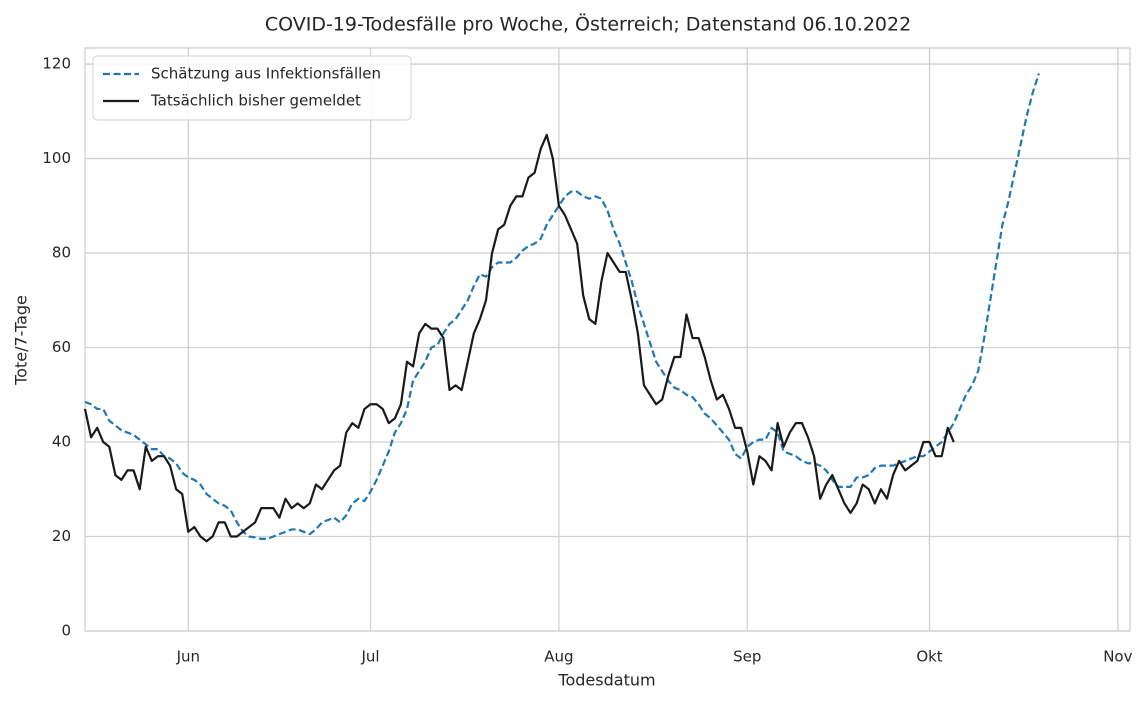  Describe the element at coordinates (266, 74) in the screenshot. I see `legend-label: Schätzung aus Infektionsfällen` at that location.